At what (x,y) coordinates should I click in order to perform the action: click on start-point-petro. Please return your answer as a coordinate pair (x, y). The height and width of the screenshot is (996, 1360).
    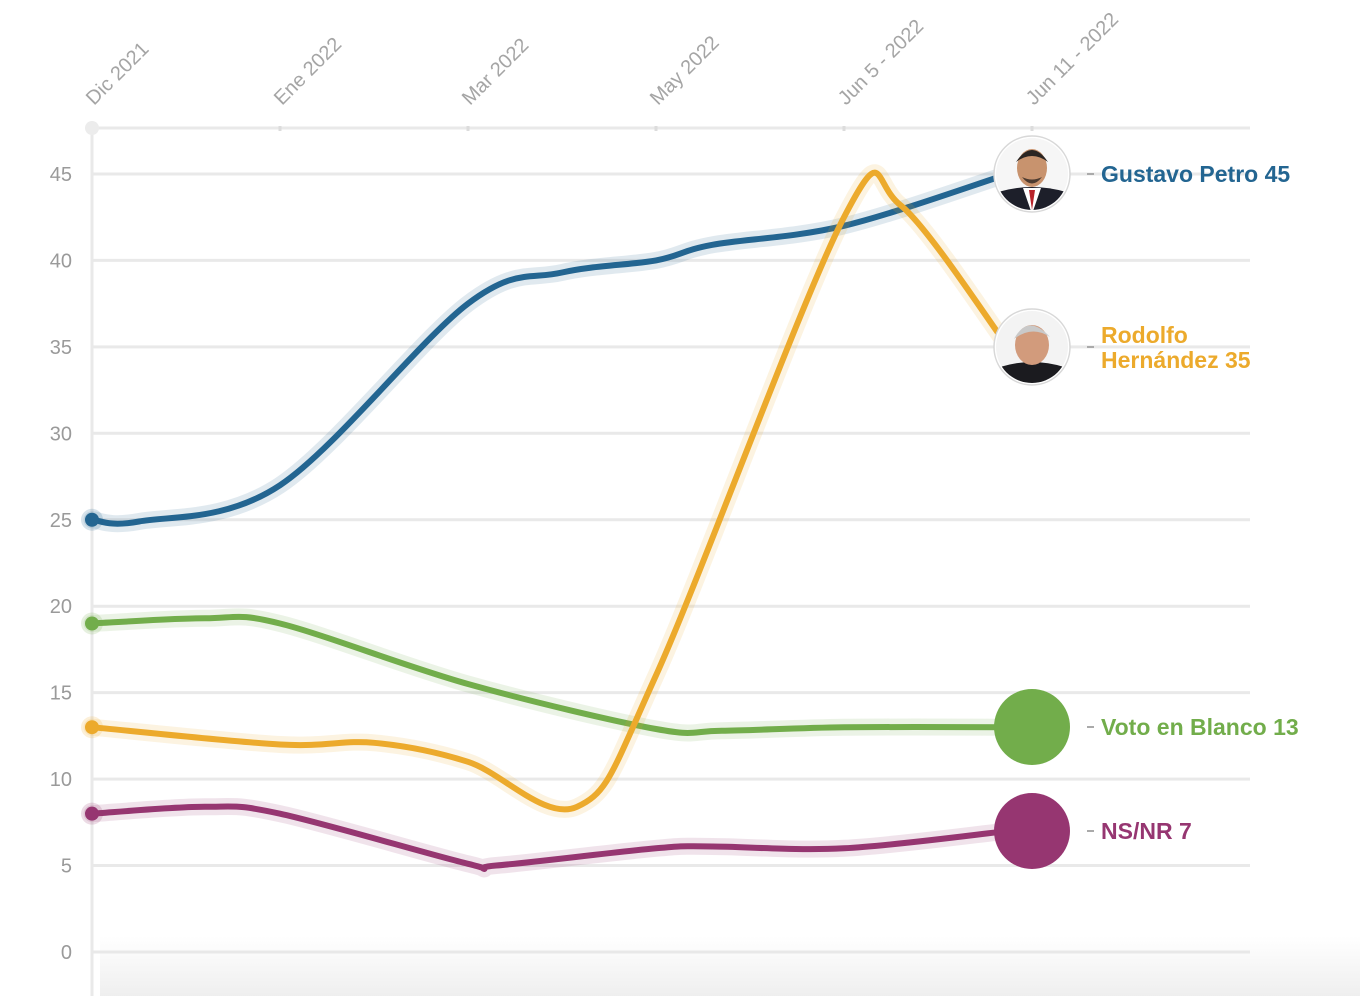
    Looking at the image, I should click on (92, 519).